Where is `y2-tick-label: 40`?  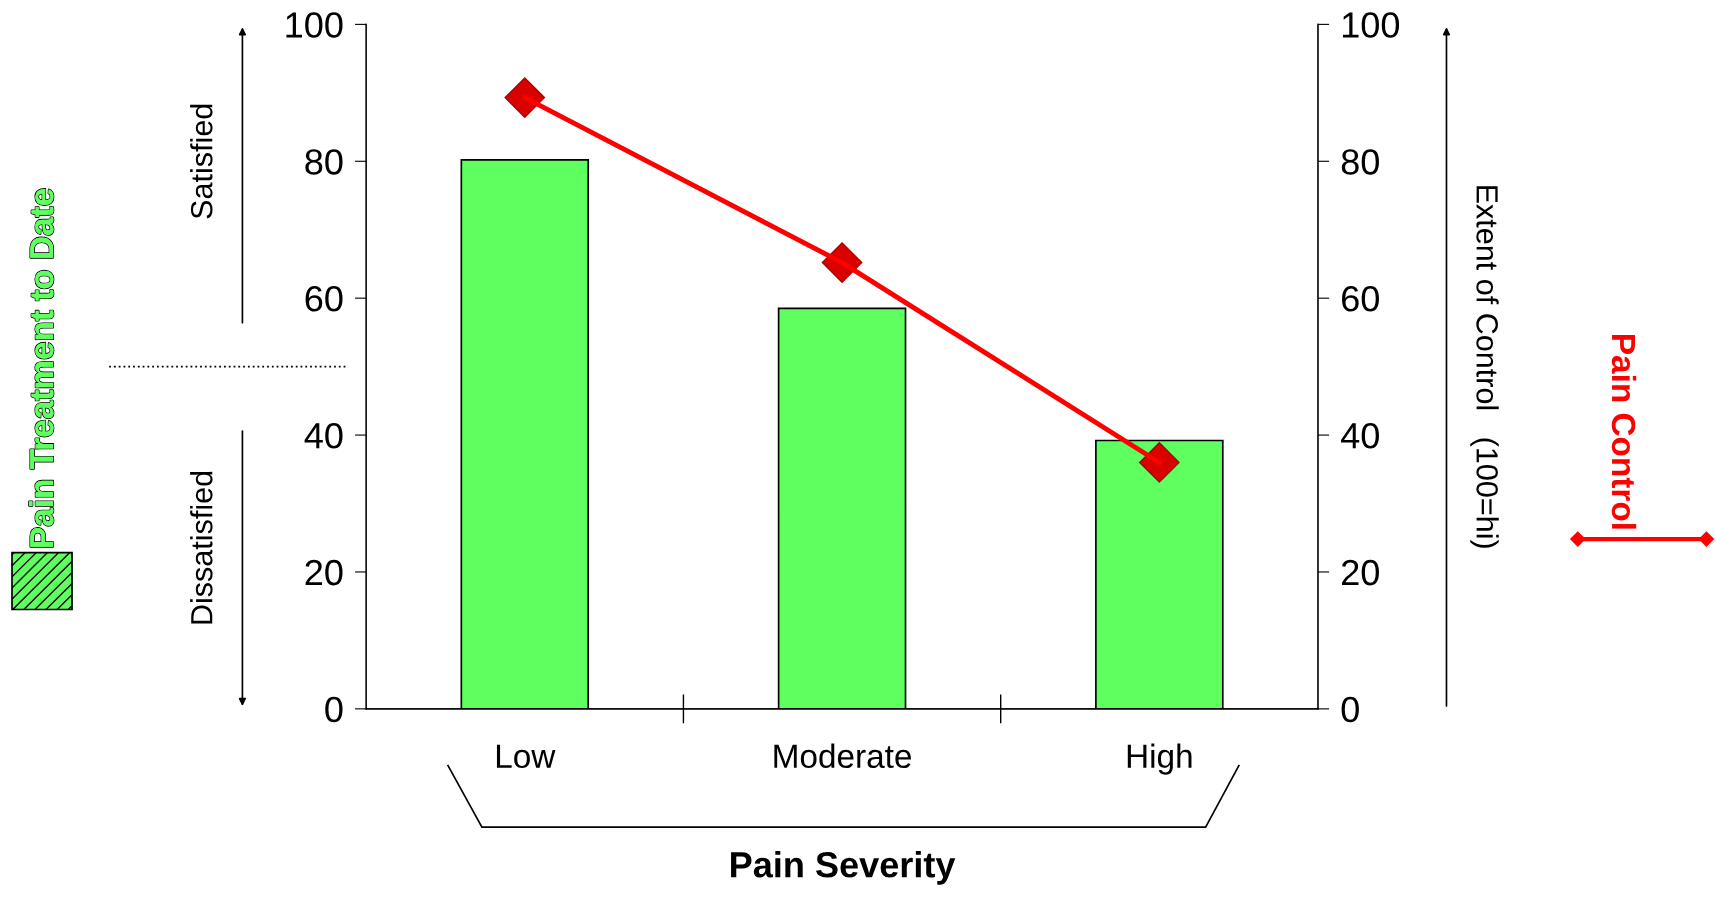
y2-tick-label: 40 is located at coordinates (1360, 435).